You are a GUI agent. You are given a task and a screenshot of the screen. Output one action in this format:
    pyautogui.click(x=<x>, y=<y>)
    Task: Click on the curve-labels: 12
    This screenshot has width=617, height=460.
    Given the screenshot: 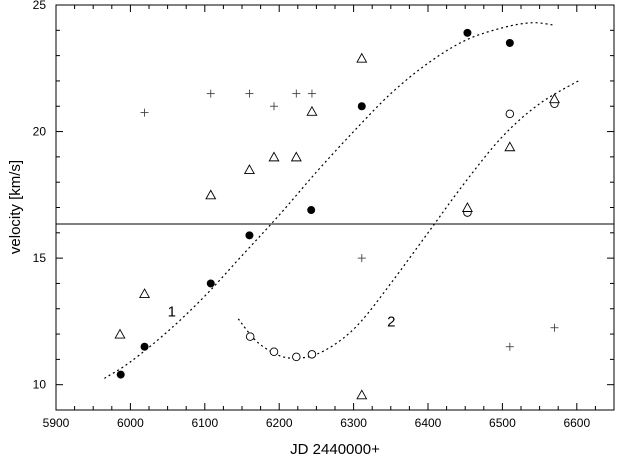 What is the action you would take?
    pyautogui.click(x=282, y=316)
    